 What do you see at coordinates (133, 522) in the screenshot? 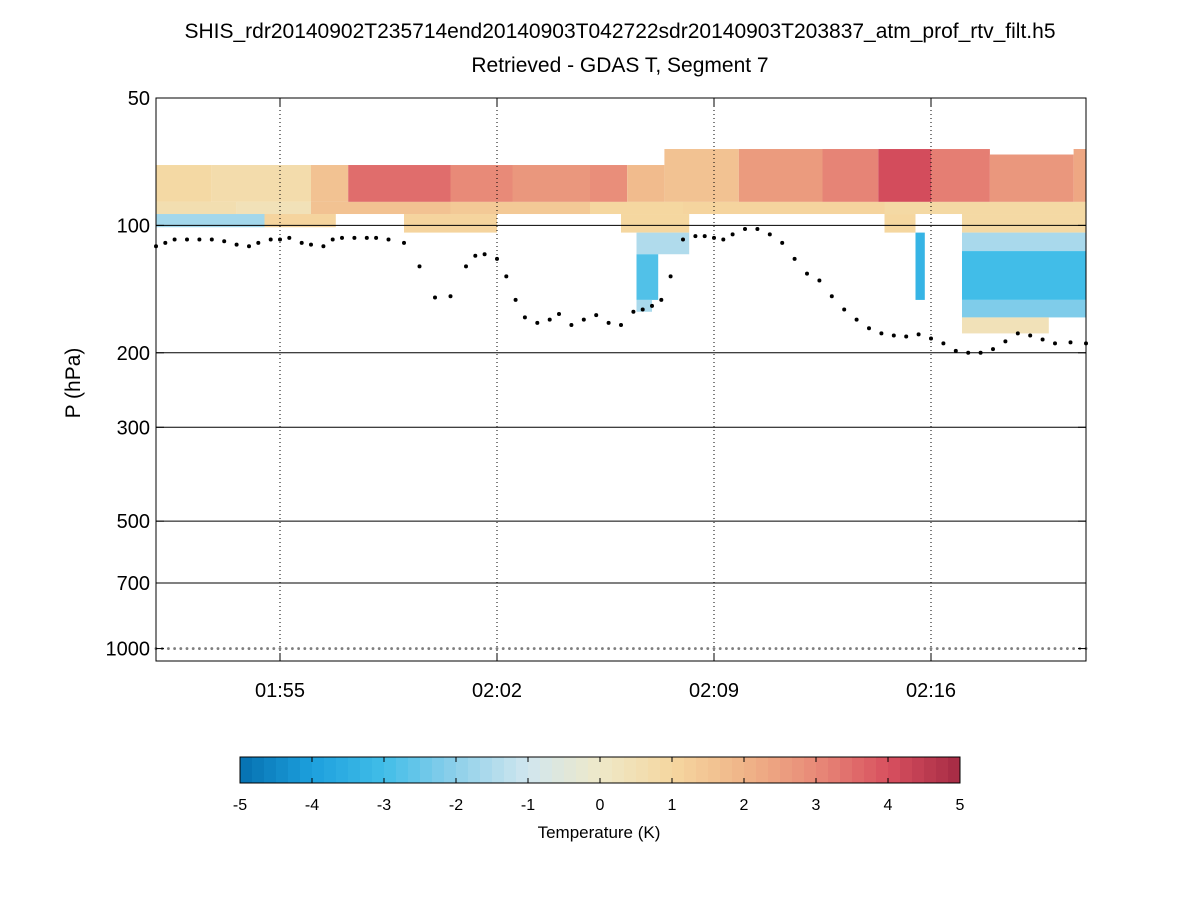
I see `y-tick-label: 500` at bounding box center [133, 522].